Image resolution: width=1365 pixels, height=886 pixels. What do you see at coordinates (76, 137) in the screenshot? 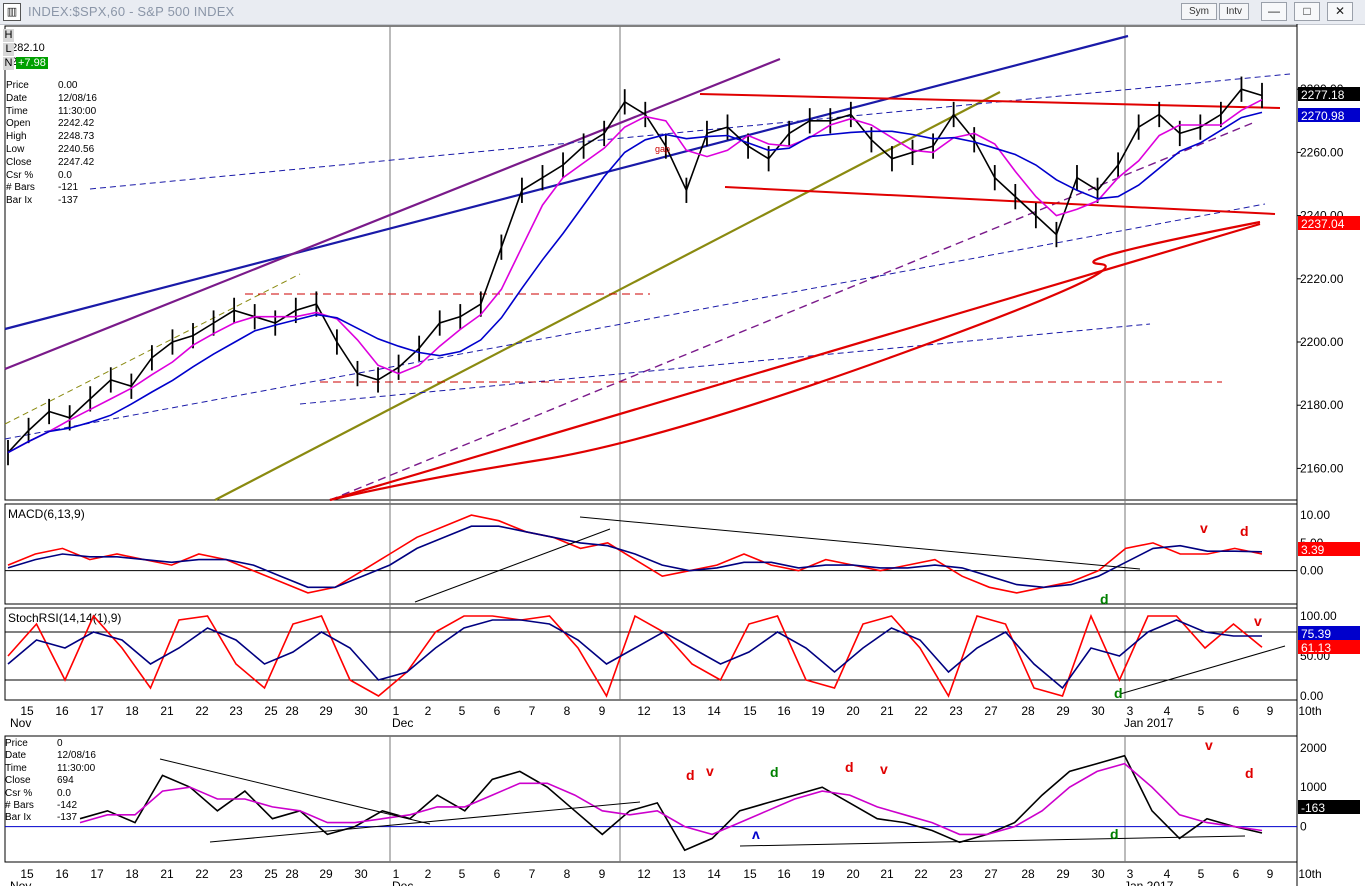
I see `info-value: 2248.73` at bounding box center [76, 137].